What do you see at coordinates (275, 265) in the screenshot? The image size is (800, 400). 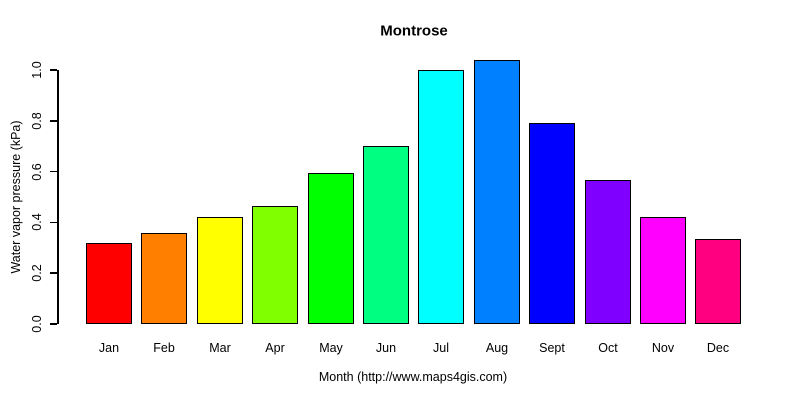 I see `bar-apr` at bounding box center [275, 265].